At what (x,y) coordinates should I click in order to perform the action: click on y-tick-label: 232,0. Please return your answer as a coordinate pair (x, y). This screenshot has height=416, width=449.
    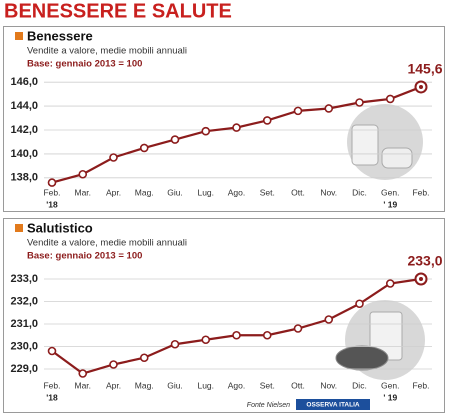
    Looking at the image, I should click on (24, 301).